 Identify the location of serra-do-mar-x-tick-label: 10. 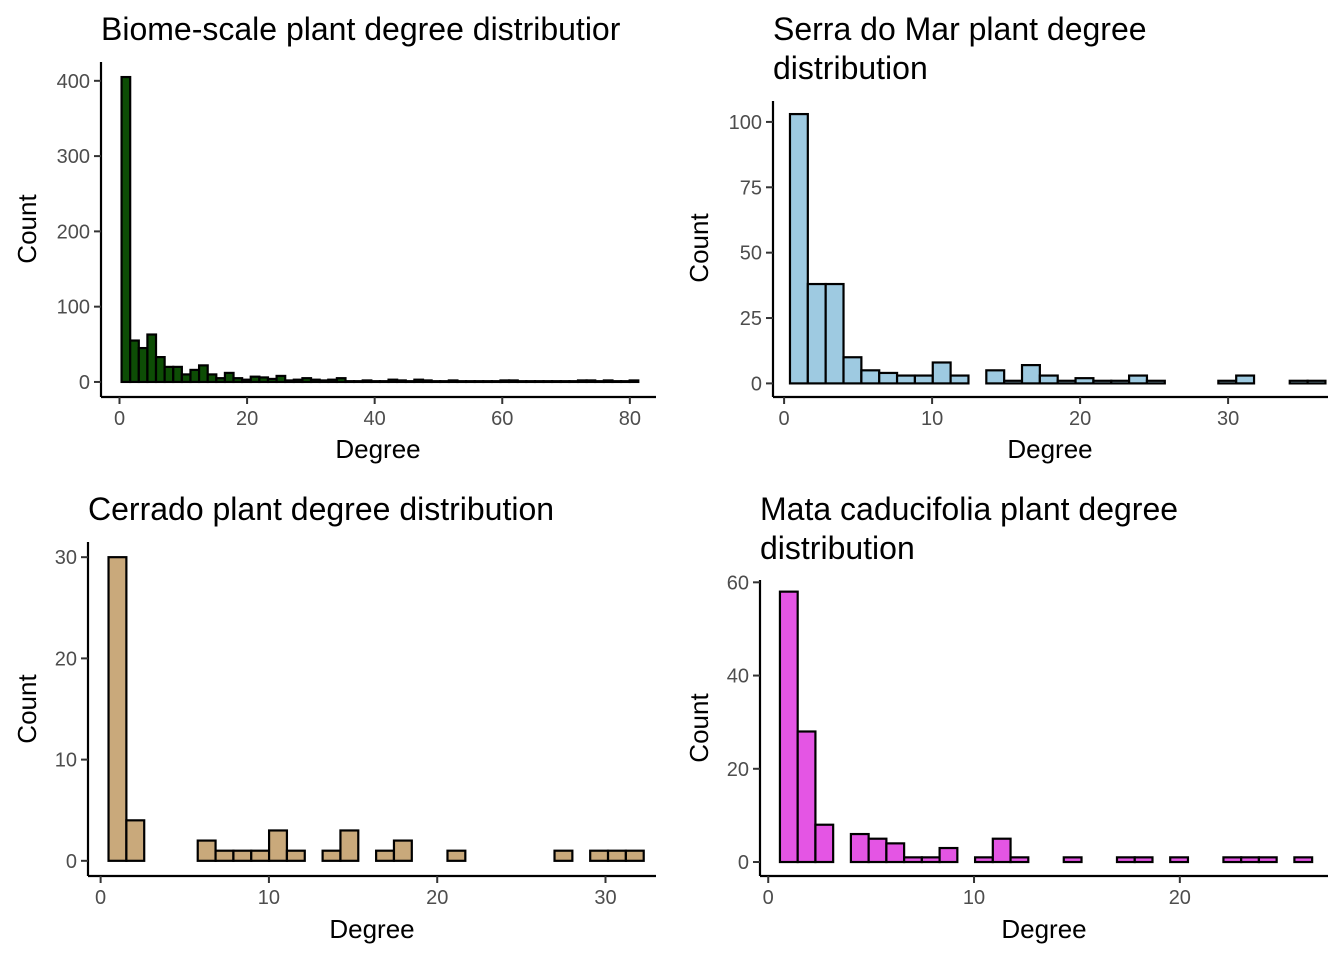
(932, 419).